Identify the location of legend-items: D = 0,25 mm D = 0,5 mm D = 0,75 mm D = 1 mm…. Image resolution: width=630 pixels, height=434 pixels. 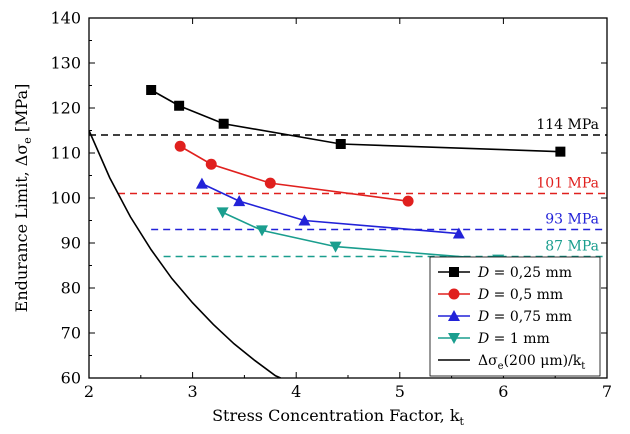
(511, 318).